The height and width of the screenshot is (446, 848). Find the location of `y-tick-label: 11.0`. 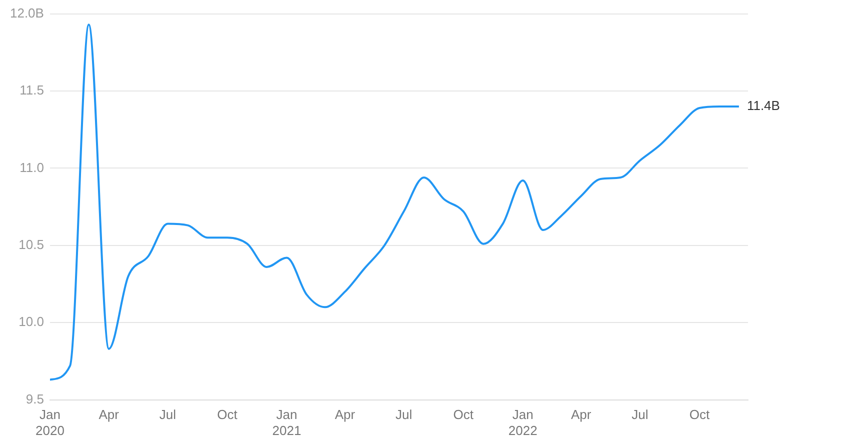

y-tick-label: 11.0 is located at coordinates (32, 167).